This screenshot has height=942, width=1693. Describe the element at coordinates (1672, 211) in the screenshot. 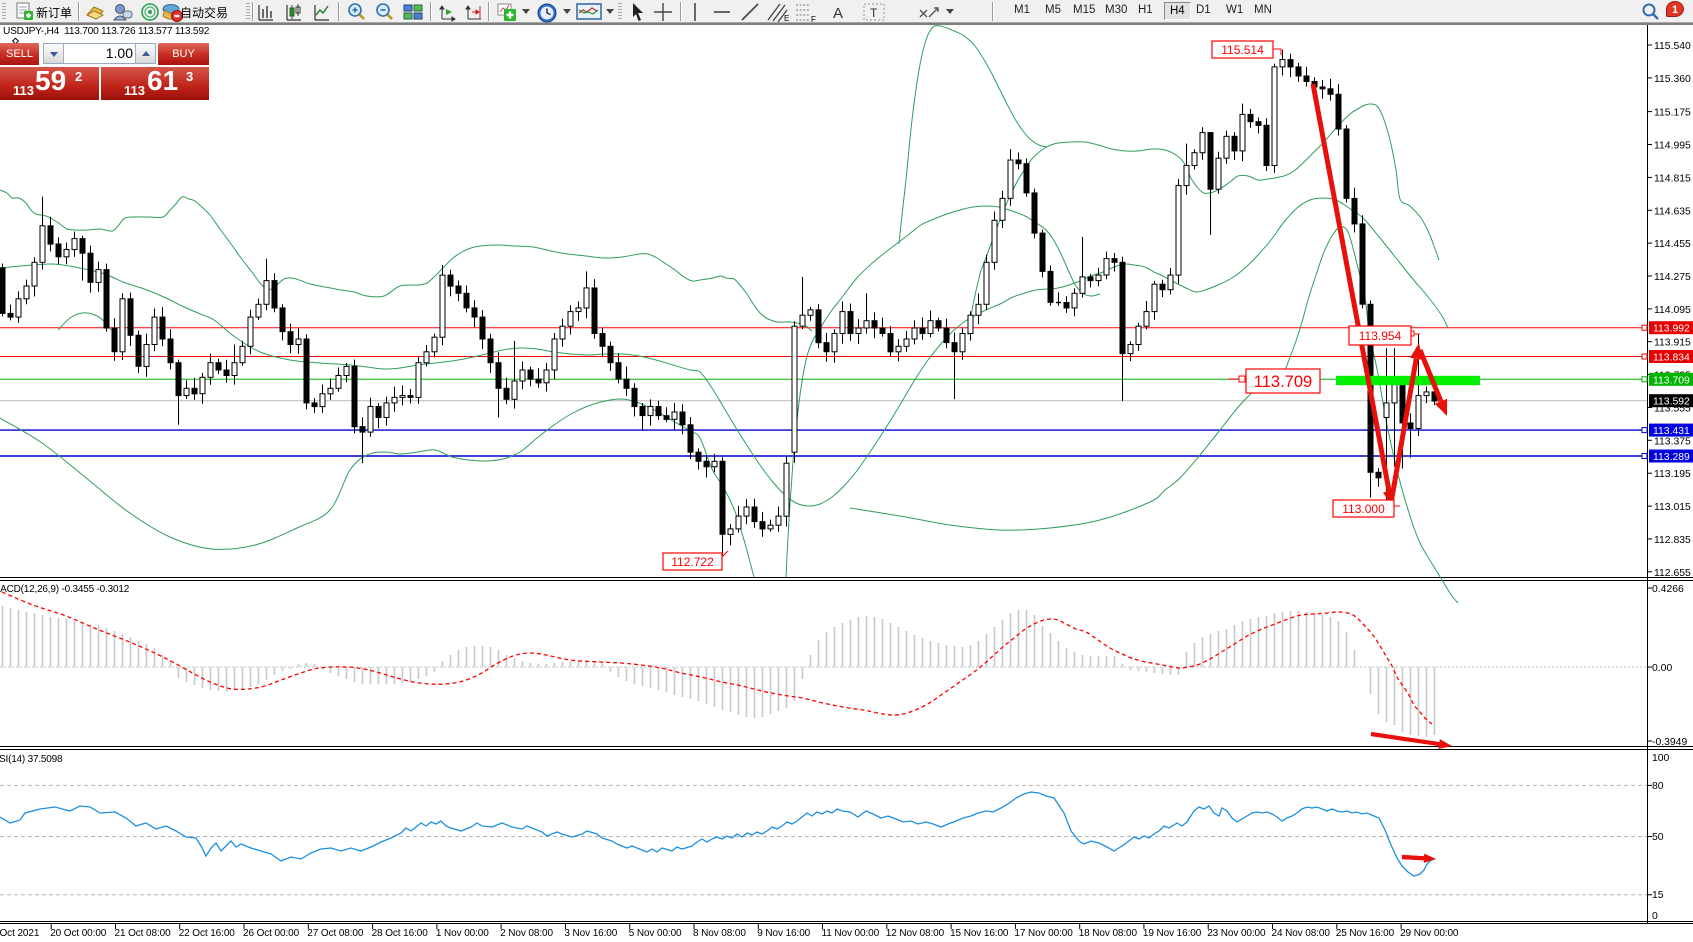

I see `svg-text: 114.635` at that location.